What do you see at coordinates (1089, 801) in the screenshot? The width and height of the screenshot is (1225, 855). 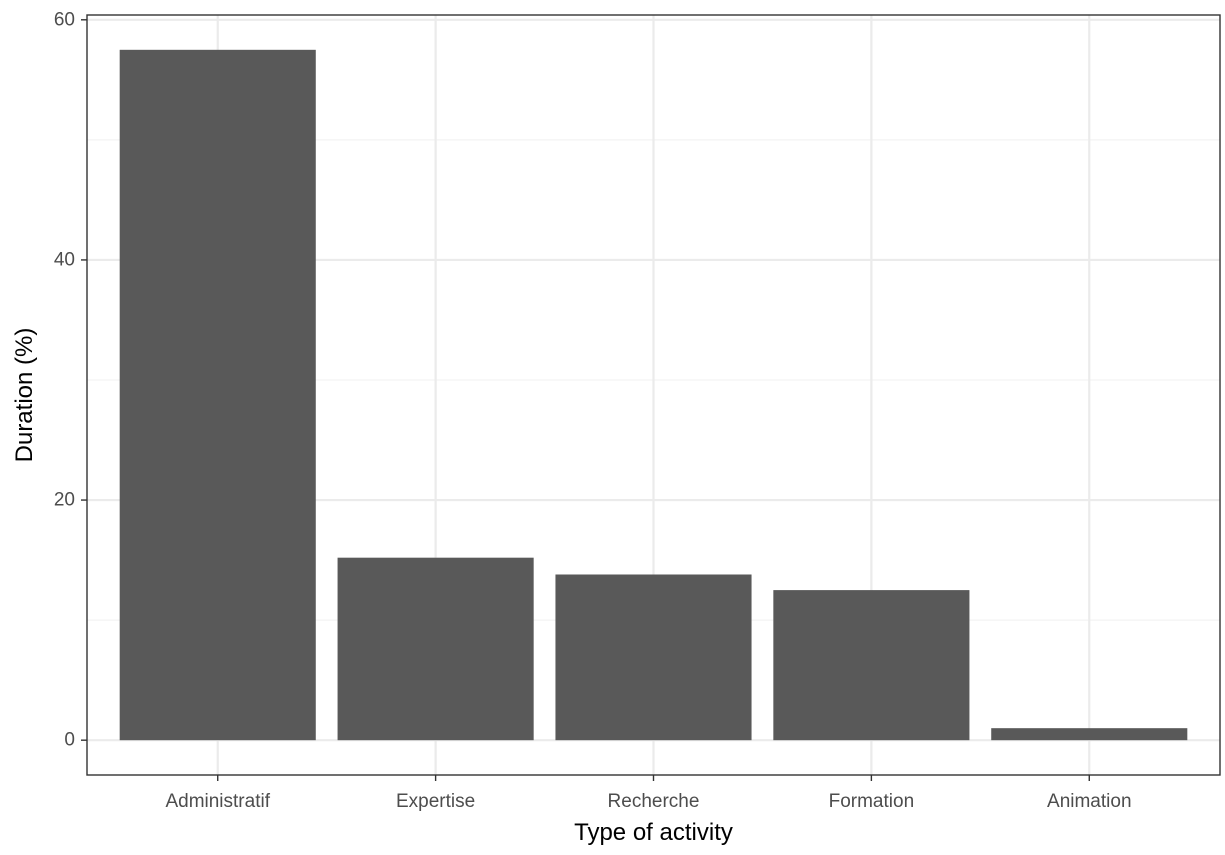 I see `x-tick-label: Animation` at bounding box center [1089, 801].